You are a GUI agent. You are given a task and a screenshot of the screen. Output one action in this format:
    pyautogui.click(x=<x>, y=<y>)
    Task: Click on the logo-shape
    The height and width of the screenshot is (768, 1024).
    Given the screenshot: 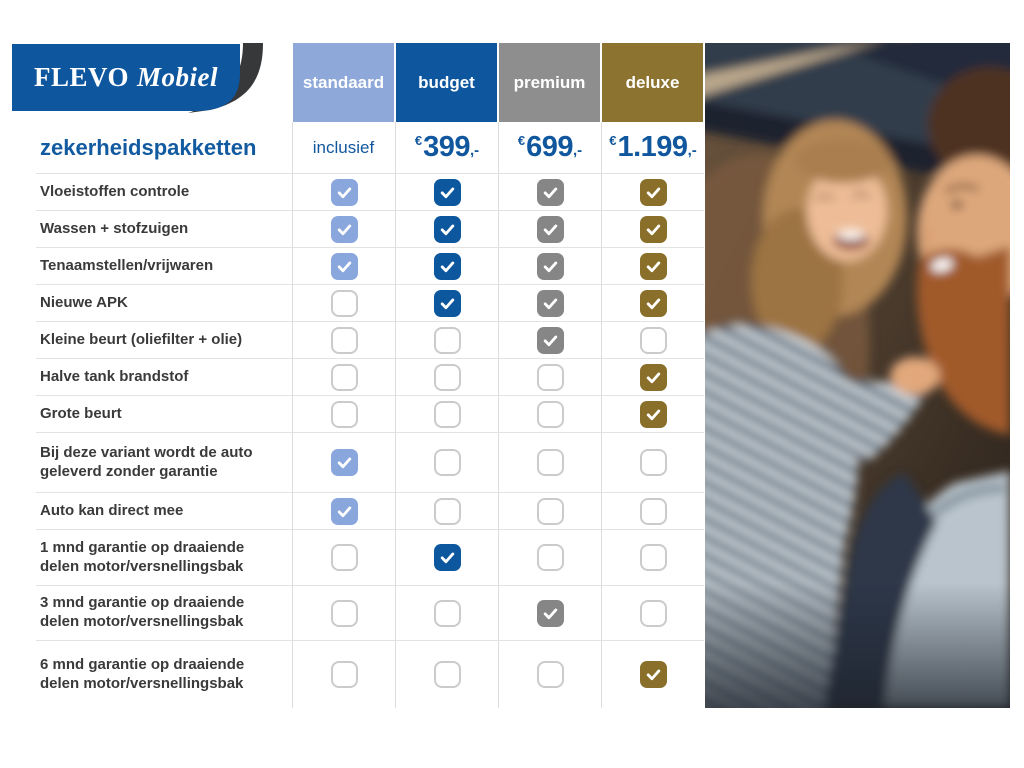 What is the action you would take?
    pyautogui.click(x=137, y=78)
    